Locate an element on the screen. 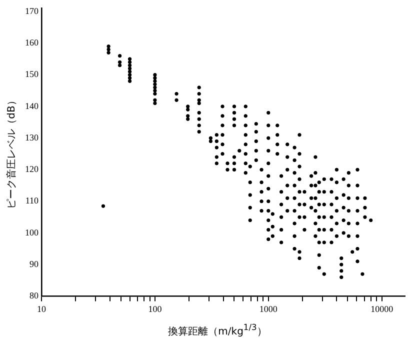 This screenshot has width=415, height=338. y-tick-label: 110 is located at coordinates (32, 201).